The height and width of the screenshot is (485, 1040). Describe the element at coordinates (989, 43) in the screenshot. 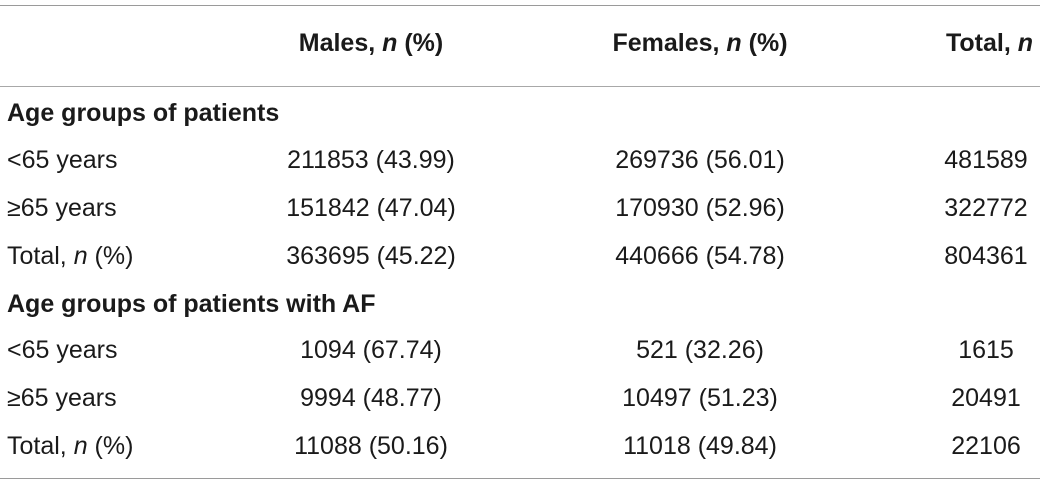

I see `header-total: Total, n` at that location.